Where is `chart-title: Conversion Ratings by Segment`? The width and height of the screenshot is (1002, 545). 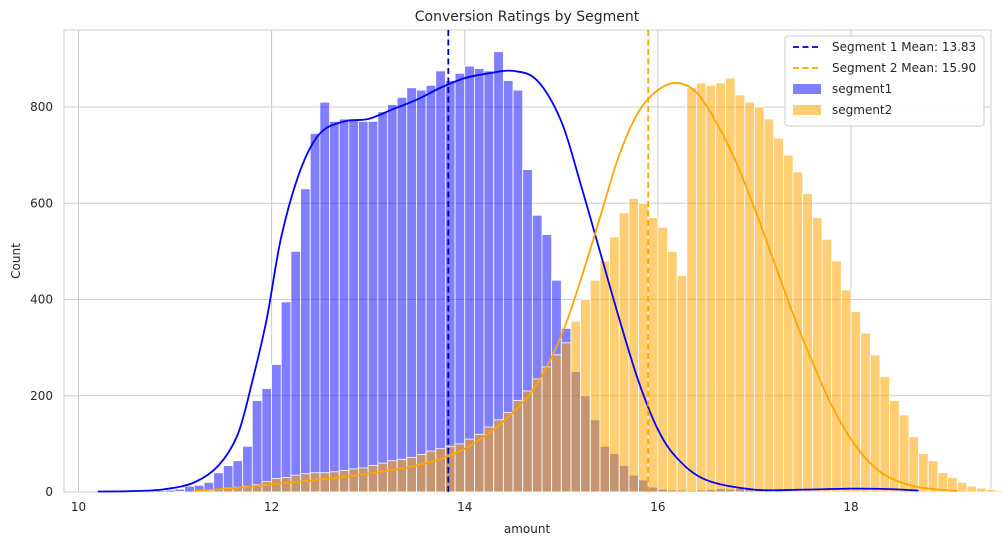 chart-title: Conversion Ratings by Segment is located at coordinates (527, 17).